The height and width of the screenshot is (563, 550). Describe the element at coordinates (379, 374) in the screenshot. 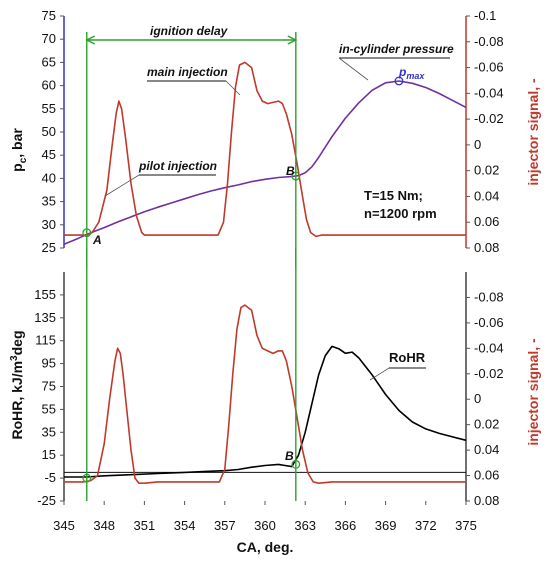

I see `rohr-leader` at that location.